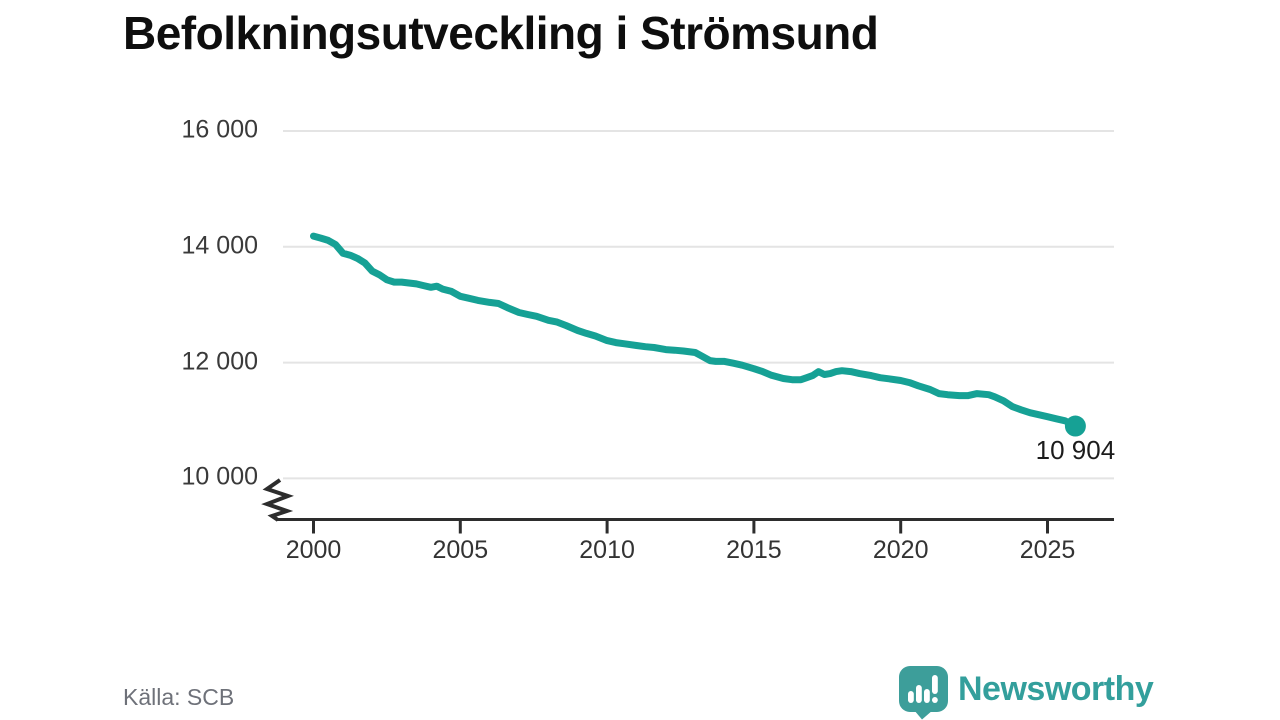  What do you see at coordinates (1047, 550) in the screenshot?
I see `x-axis-tick-label: 2025` at bounding box center [1047, 550].